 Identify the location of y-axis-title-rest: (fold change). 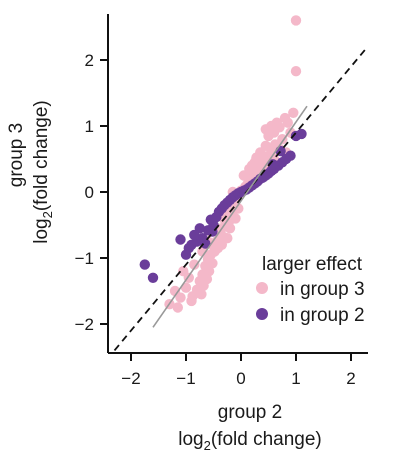
(41, 155).